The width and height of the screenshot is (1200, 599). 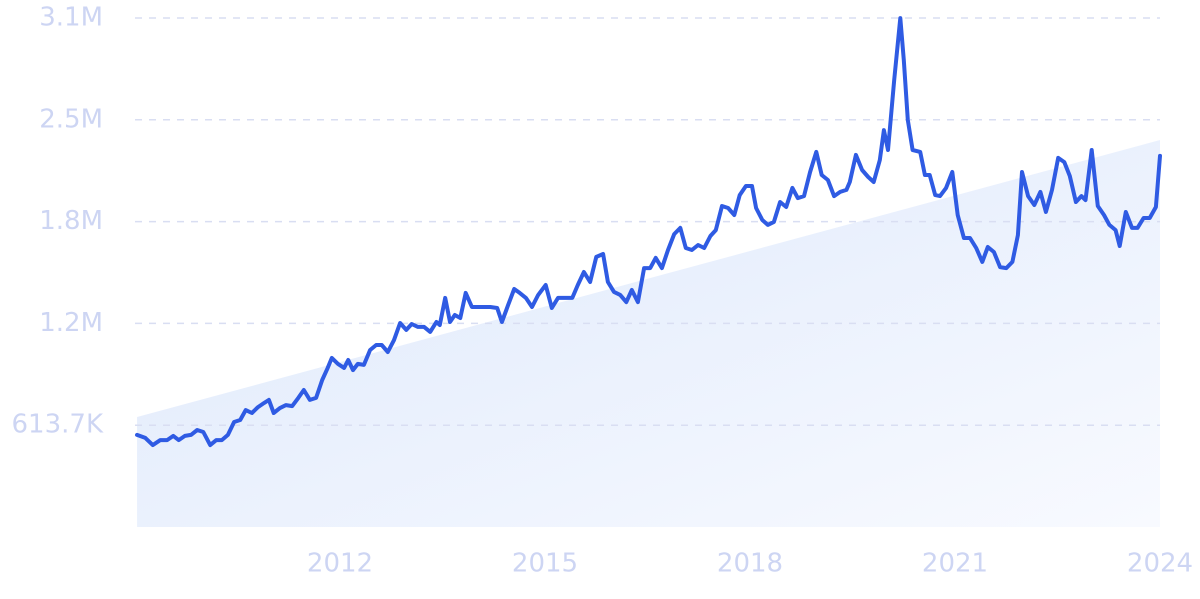 What do you see at coordinates (71, 323) in the screenshot?
I see `y-tick-label: 1.2M` at bounding box center [71, 323].